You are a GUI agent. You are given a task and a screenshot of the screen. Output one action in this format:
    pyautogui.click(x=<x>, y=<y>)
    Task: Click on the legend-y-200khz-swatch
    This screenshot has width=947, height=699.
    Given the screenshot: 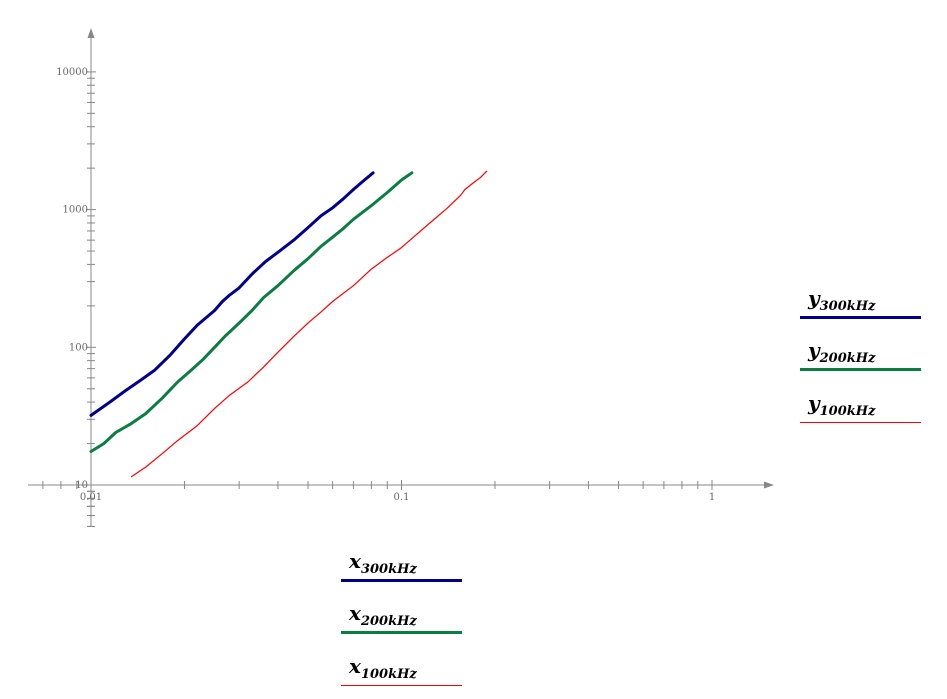 What is the action you would take?
    pyautogui.click(x=860, y=369)
    